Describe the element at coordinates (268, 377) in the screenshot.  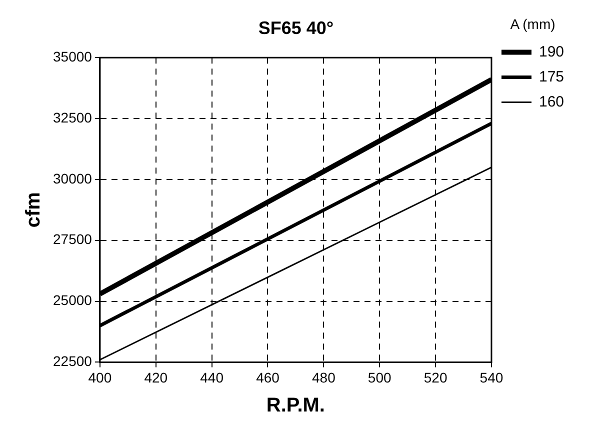
I see `x-tick-label: 460` at that location.